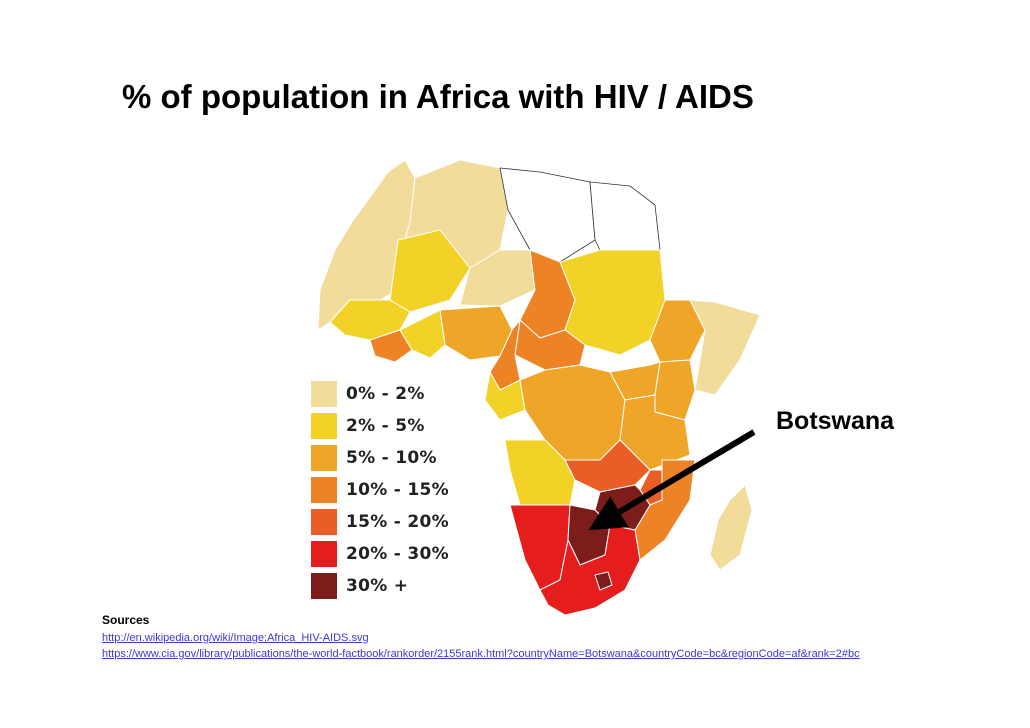  I want to click on legend-item-6: 30% +, so click(401, 586).